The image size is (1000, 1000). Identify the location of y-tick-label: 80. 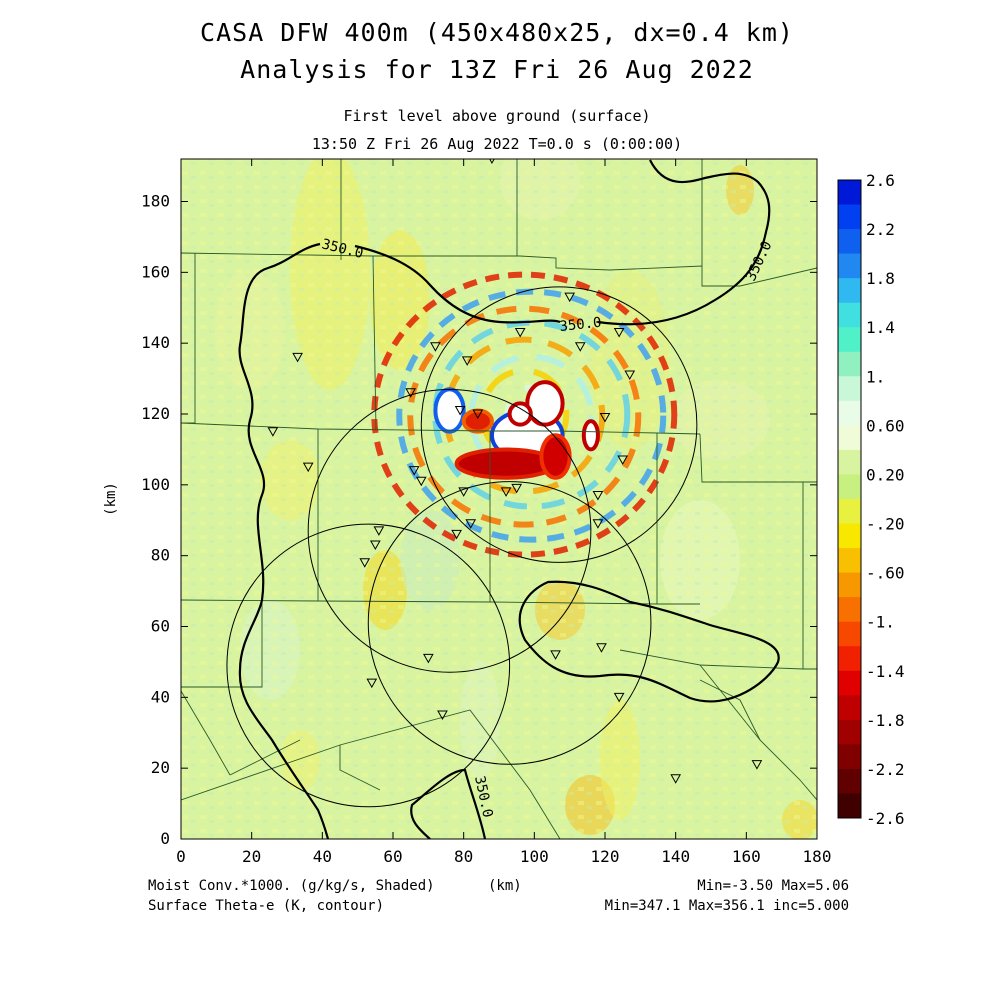
(160, 555).